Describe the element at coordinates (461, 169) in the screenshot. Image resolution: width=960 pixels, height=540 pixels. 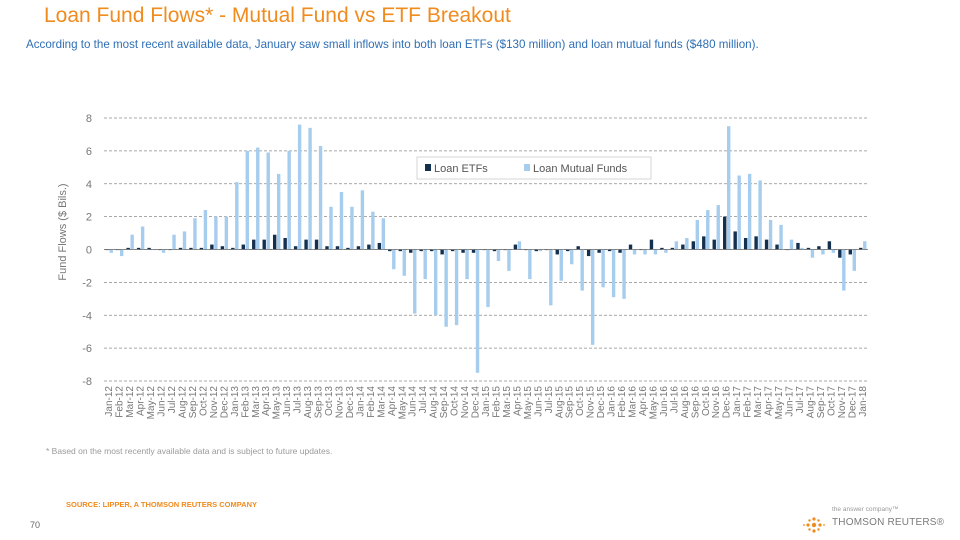
I see `legend-label: Loan ETFs` at that location.